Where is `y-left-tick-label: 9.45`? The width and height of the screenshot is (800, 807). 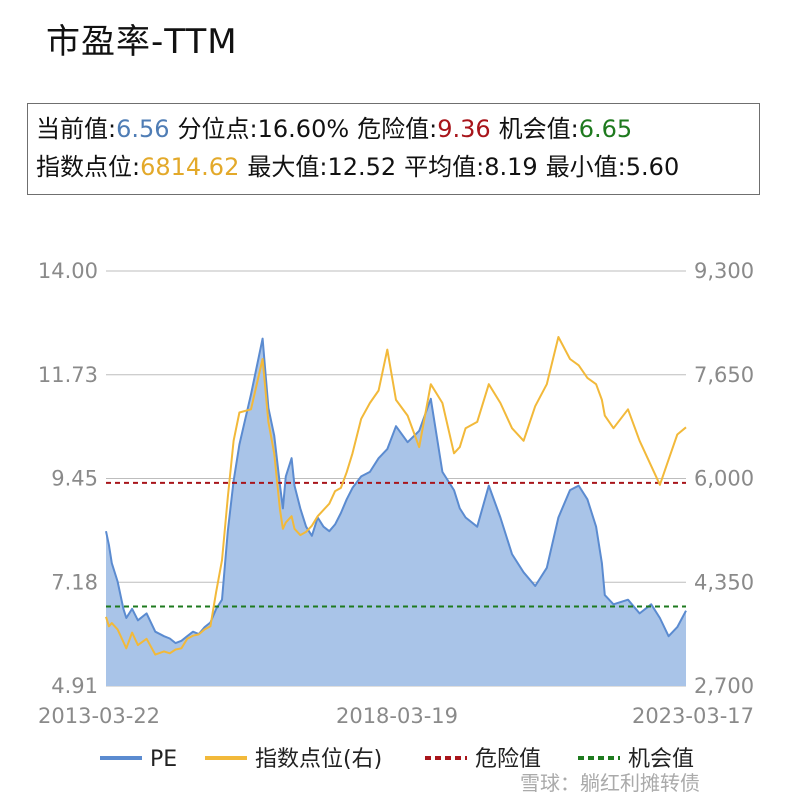 y-left-tick-label: 9.45 is located at coordinates (74, 479).